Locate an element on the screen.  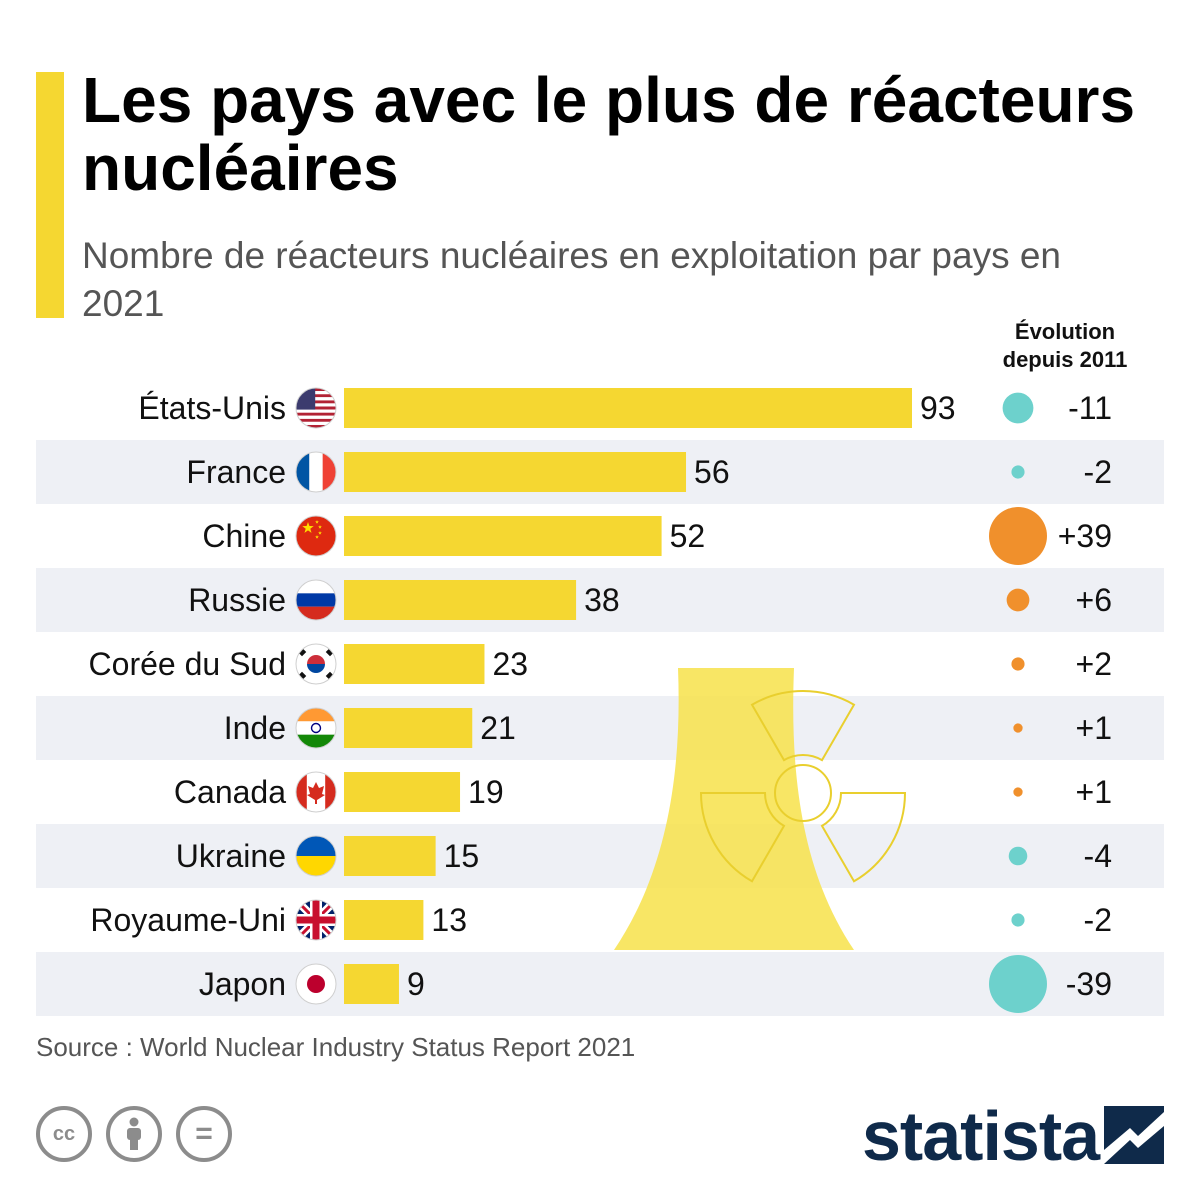
value-label: 13 is located at coordinates (449, 920).